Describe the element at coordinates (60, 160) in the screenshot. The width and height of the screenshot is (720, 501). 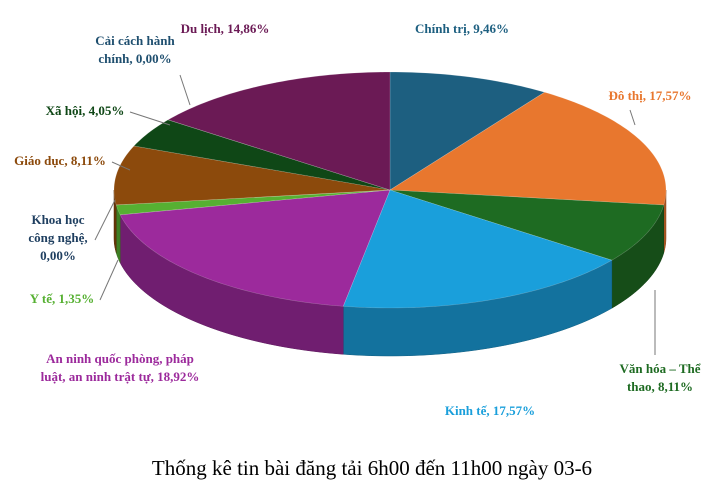
I see `data-label: Giáo dục, 8,11%` at that location.